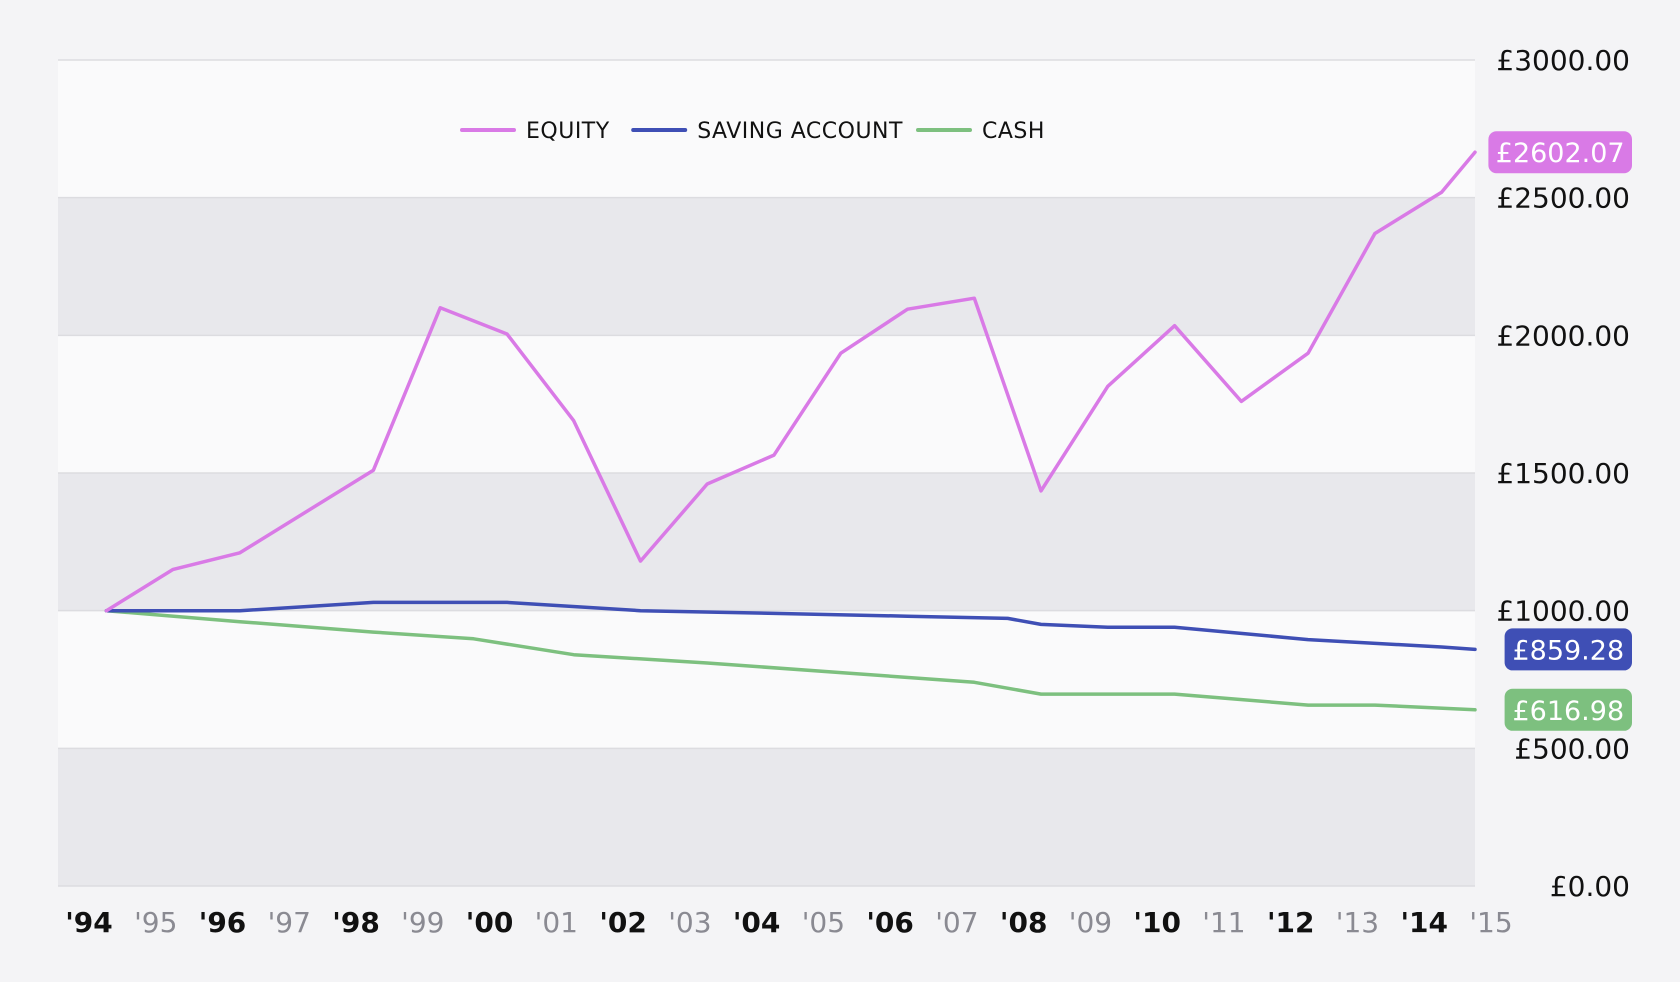 This screenshot has height=982, width=1680. Describe the element at coordinates (568, 131) in the screenshot. I see `legend-label: EQUITY` at that location.